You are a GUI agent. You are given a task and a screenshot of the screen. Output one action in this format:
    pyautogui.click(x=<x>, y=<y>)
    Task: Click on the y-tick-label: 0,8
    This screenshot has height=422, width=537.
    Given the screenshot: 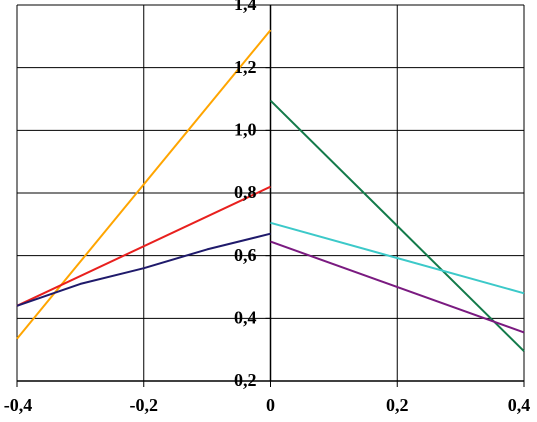 What is the action you would take?
    pyautogui.click(x=245, y=192)
    